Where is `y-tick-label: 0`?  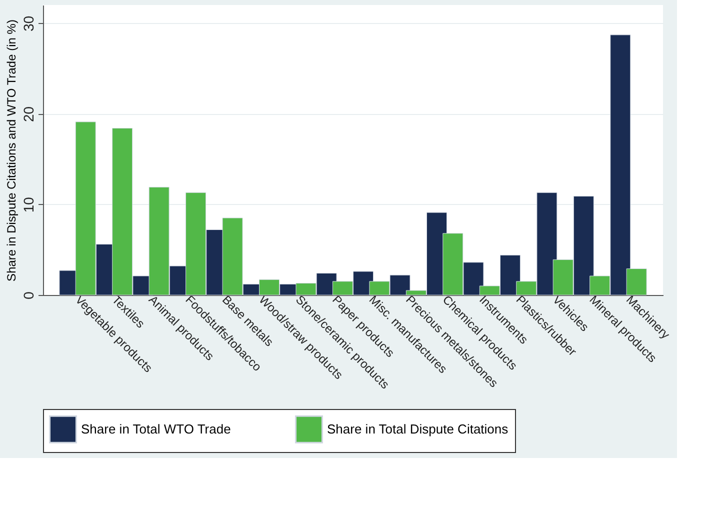
y-tick-label: 0 is located at coordinates (28, 295).